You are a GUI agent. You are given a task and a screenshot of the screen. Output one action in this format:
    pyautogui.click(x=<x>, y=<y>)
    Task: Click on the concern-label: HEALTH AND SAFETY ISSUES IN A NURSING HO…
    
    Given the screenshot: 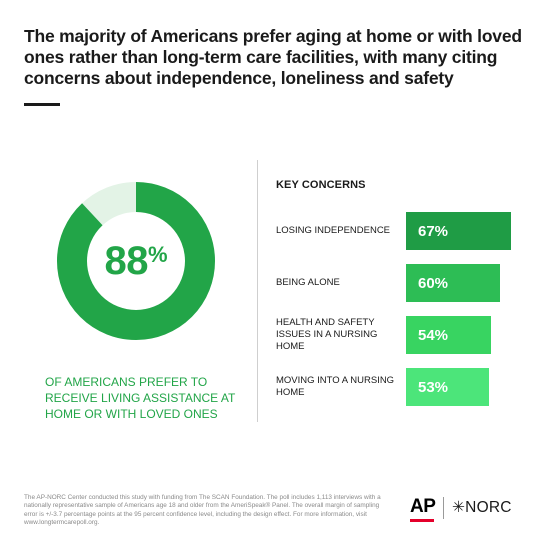 What is the action you would take?
    pyautogui.click(x=327, y=334)
    